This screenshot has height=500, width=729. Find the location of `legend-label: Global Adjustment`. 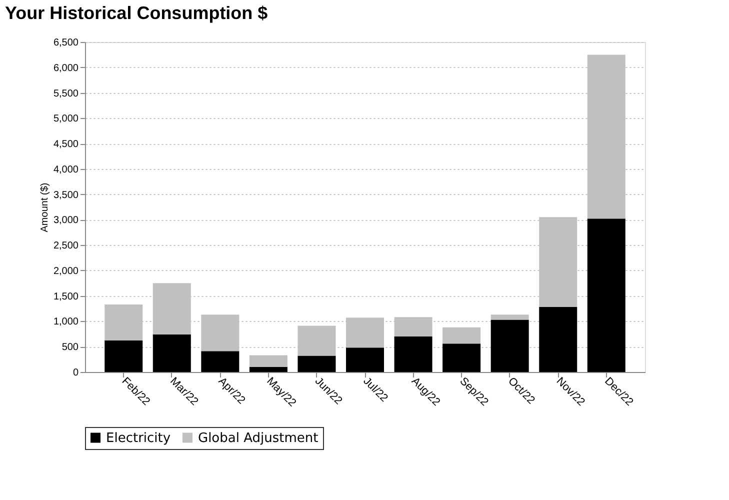

legend-label: Global Adjustment is located at coordinates (258, 438).